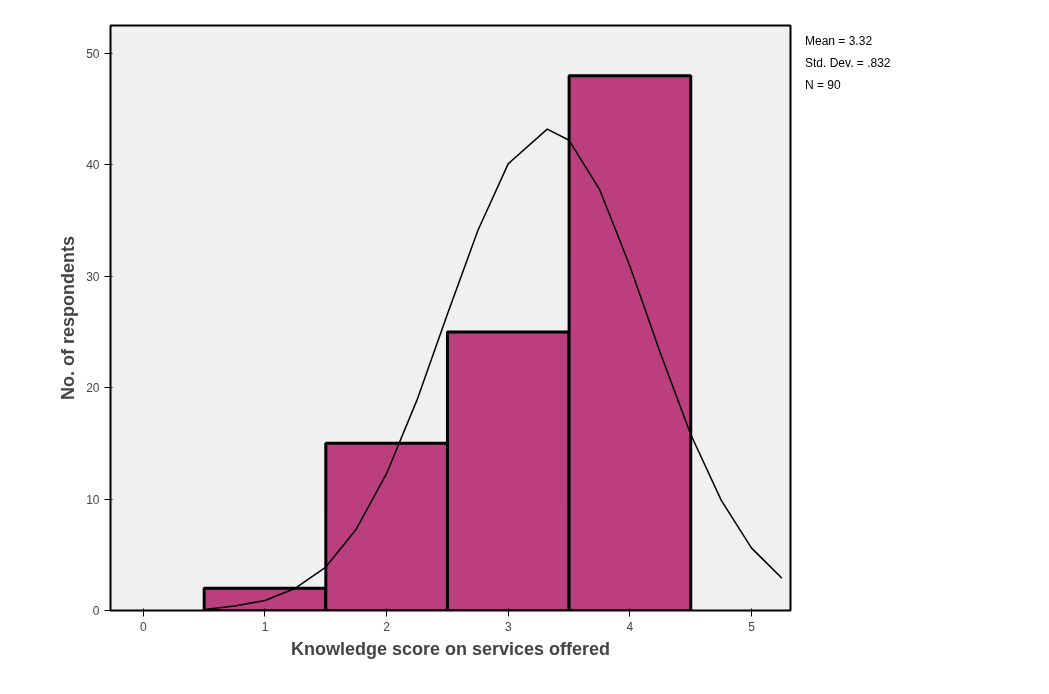  What do you see at coordinates (450, 648) in the screenshot?
I see `x-axis-title: Knowledge score on services offered` at bounding box center [450, 648].